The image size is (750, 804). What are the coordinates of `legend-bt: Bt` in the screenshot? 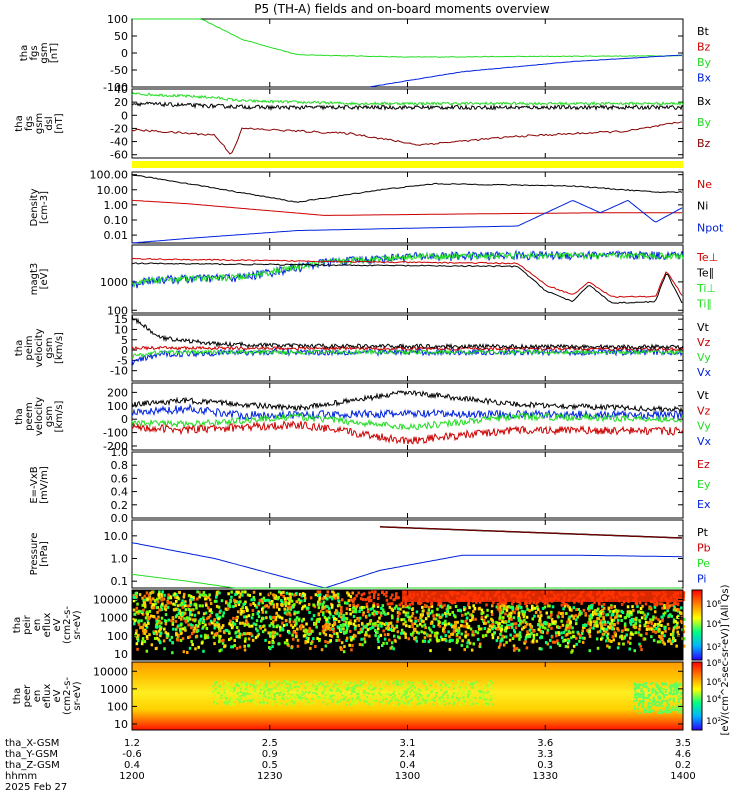 It's located at (703, 31).